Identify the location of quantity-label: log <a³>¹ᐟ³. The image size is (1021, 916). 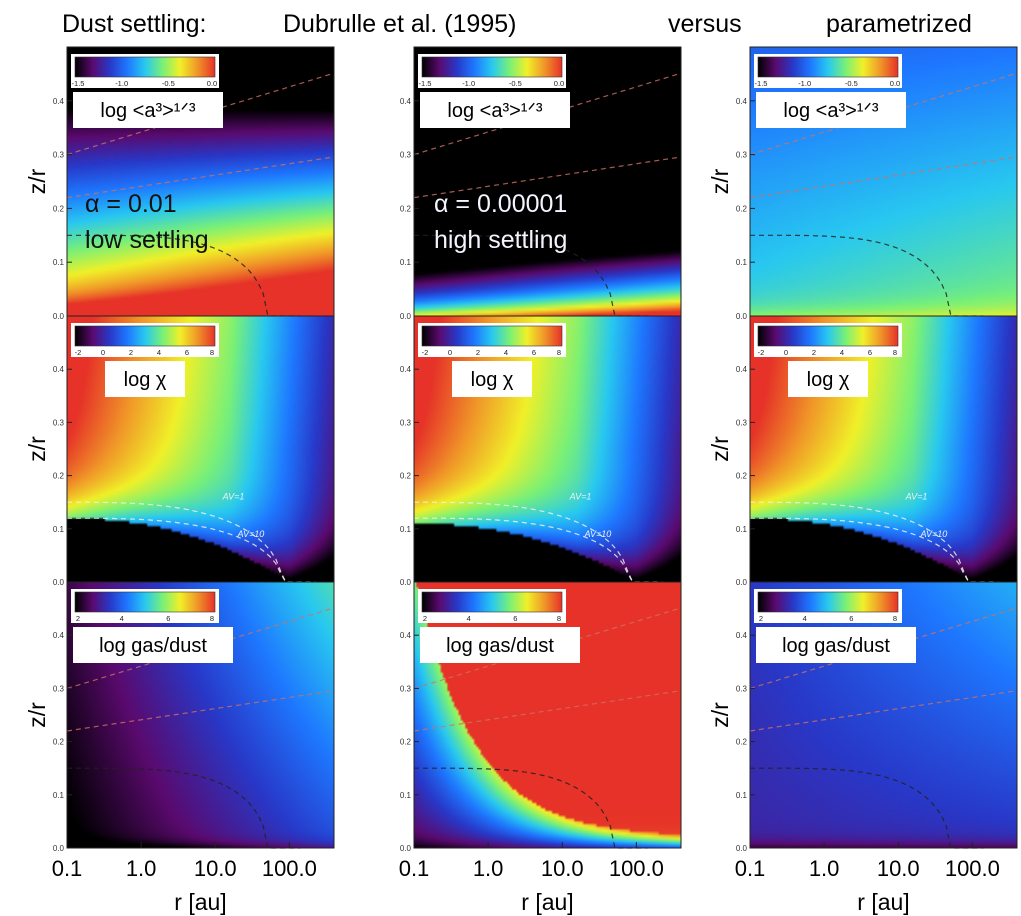
(495, 111).